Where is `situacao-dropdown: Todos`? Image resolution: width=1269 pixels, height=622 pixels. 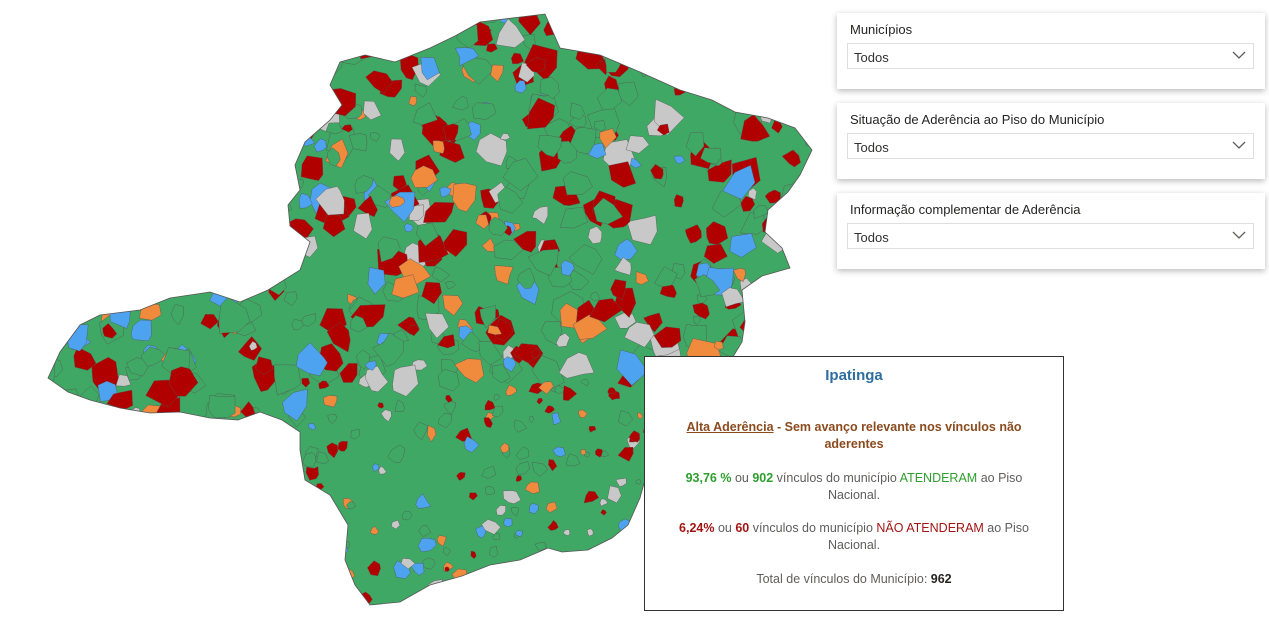 situacao-dropdown: Todos is located at coordinates (1050, 146).